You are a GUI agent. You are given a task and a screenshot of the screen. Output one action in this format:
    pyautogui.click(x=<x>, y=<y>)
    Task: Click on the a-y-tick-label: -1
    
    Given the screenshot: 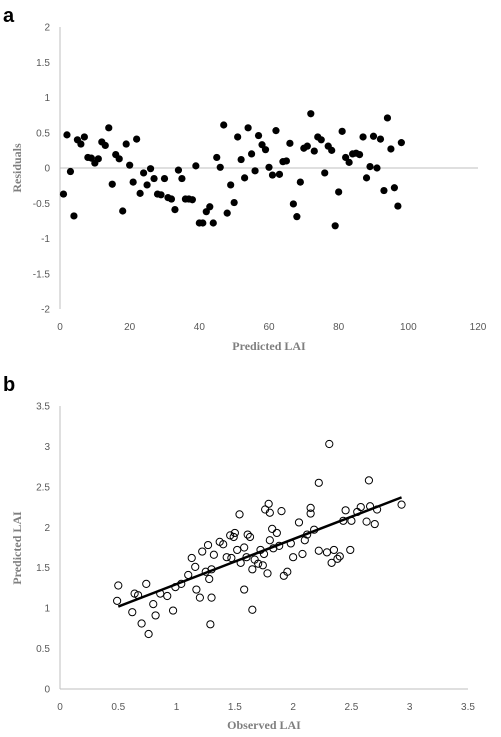 What is the action you would take?
    pyautogui.click(x=45, y=239)
    